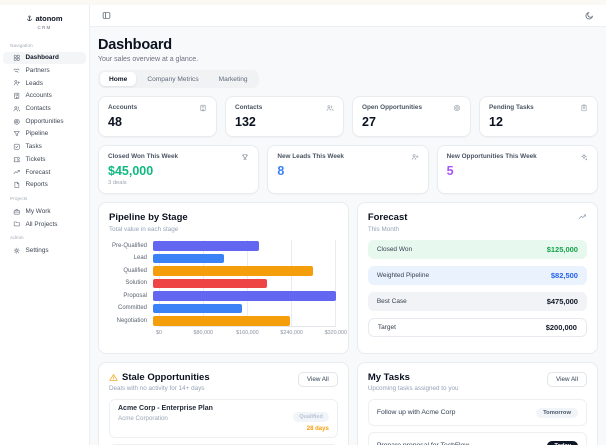 The width and height of the screenshot is (606, 445). Describe the element at coordinates (477, 412) in the screenshot. I see `task-row: Follow up with Acme Corp Tomorrow` at that location.